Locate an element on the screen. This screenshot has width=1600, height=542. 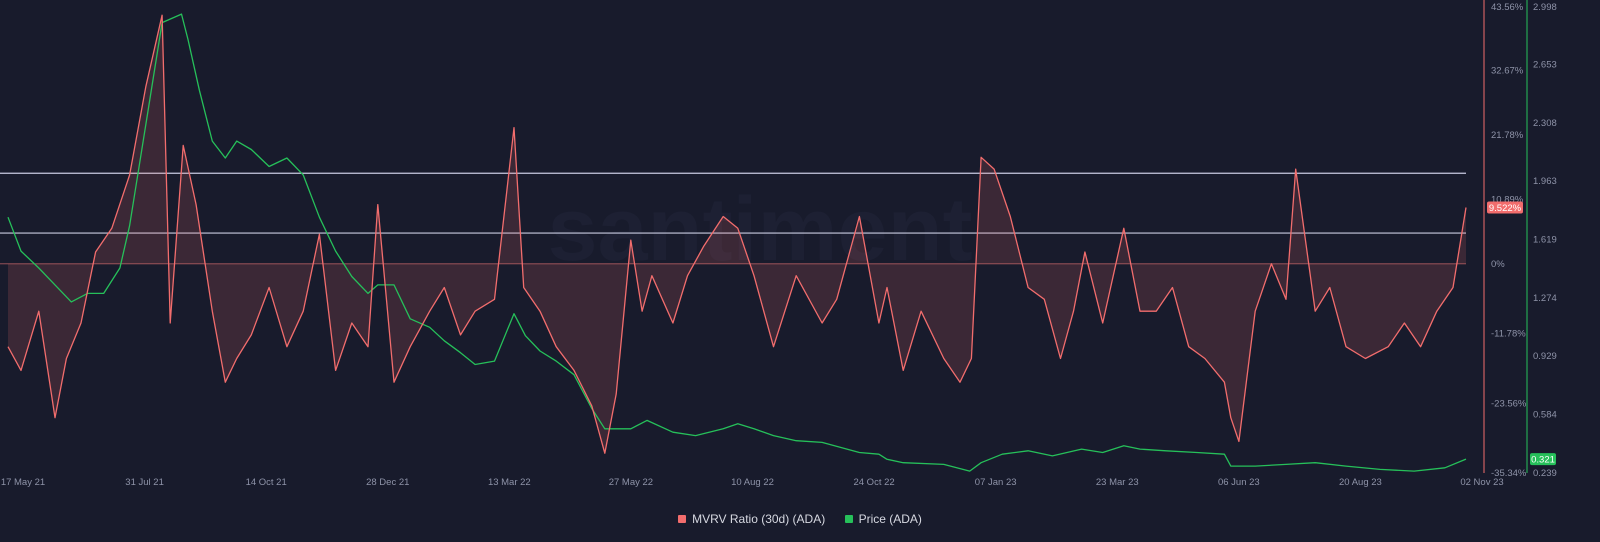
x-tick-label: 23 Mar 23 is located at coordinates (1117, 482).